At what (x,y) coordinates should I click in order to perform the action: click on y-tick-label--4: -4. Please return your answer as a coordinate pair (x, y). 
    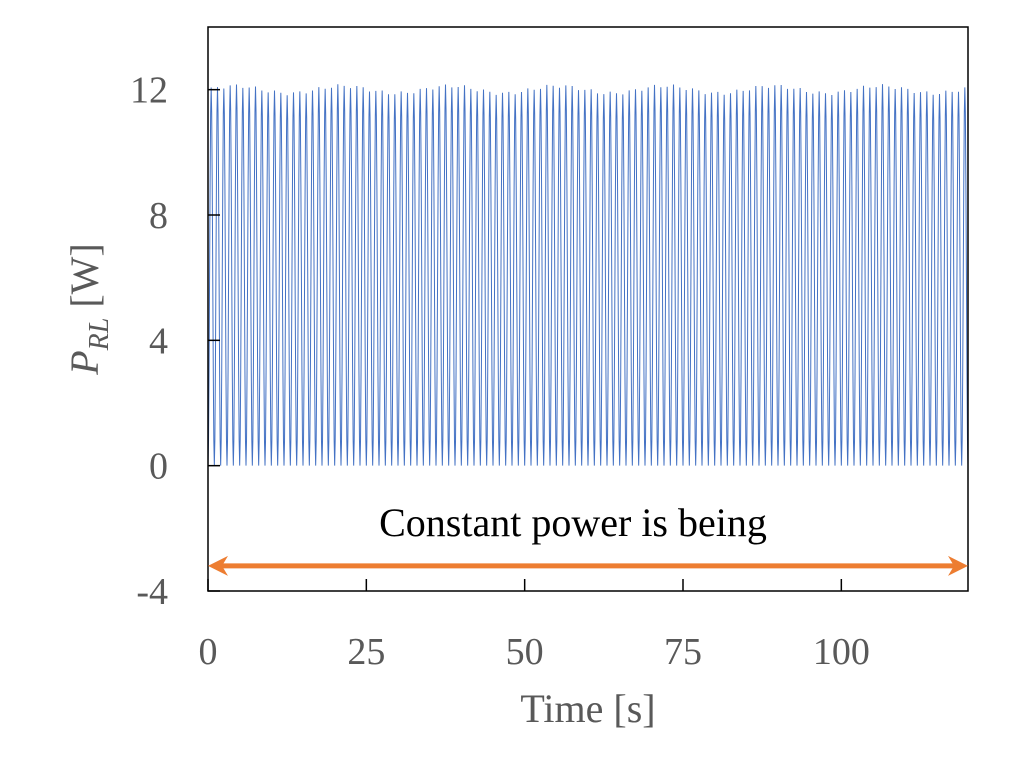
    Looking at the image, I should click on (152, 592).